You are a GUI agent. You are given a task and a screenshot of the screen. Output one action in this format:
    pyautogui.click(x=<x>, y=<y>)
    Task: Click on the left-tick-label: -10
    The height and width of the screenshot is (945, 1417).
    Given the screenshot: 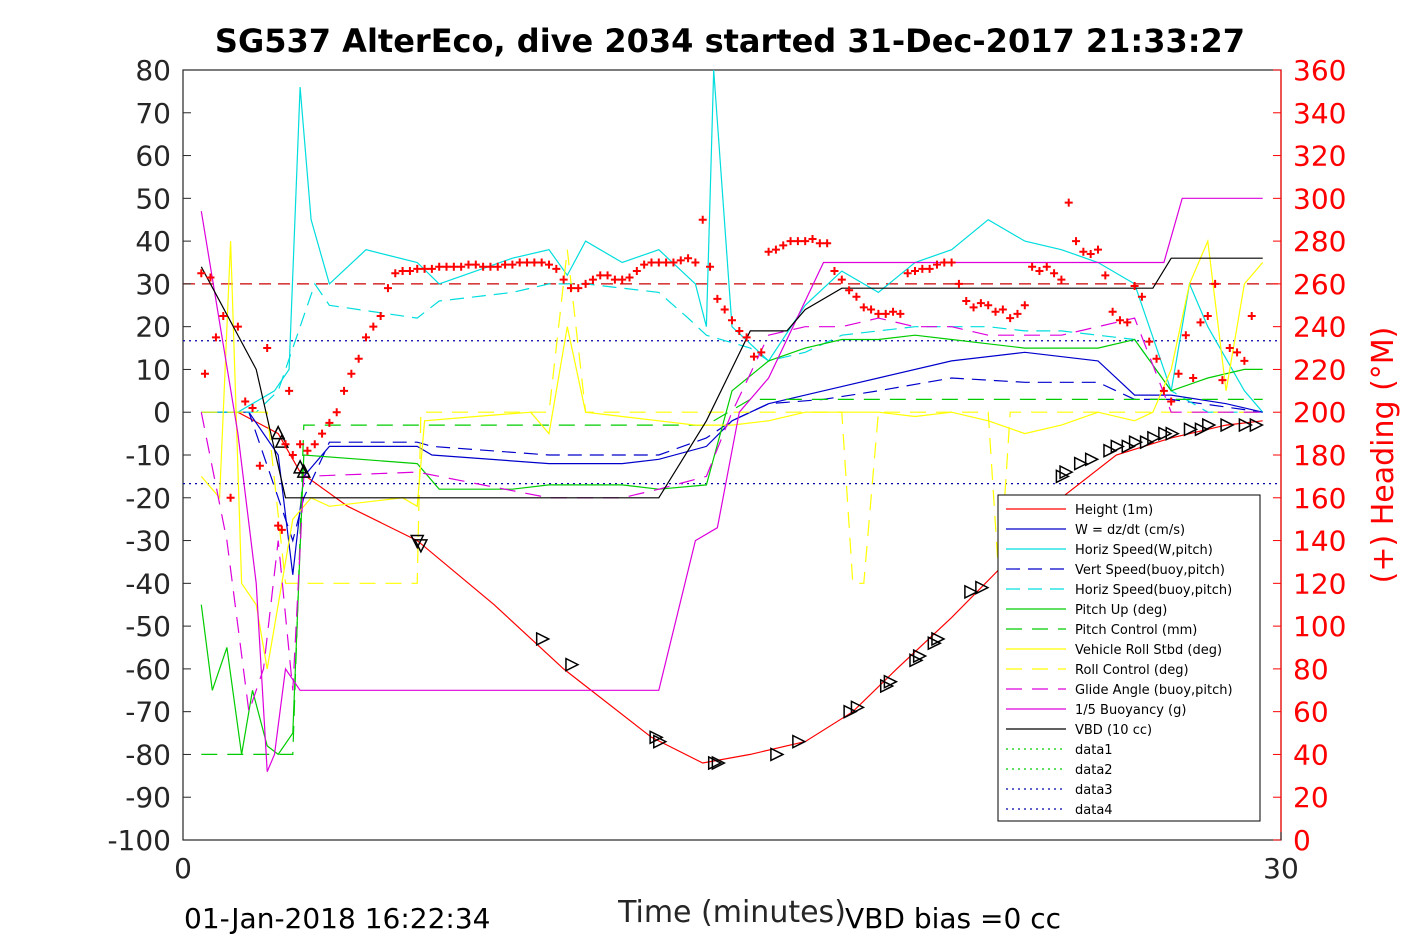 What is the action you would take?
    pyautogui.click(x=148, y=455)
    